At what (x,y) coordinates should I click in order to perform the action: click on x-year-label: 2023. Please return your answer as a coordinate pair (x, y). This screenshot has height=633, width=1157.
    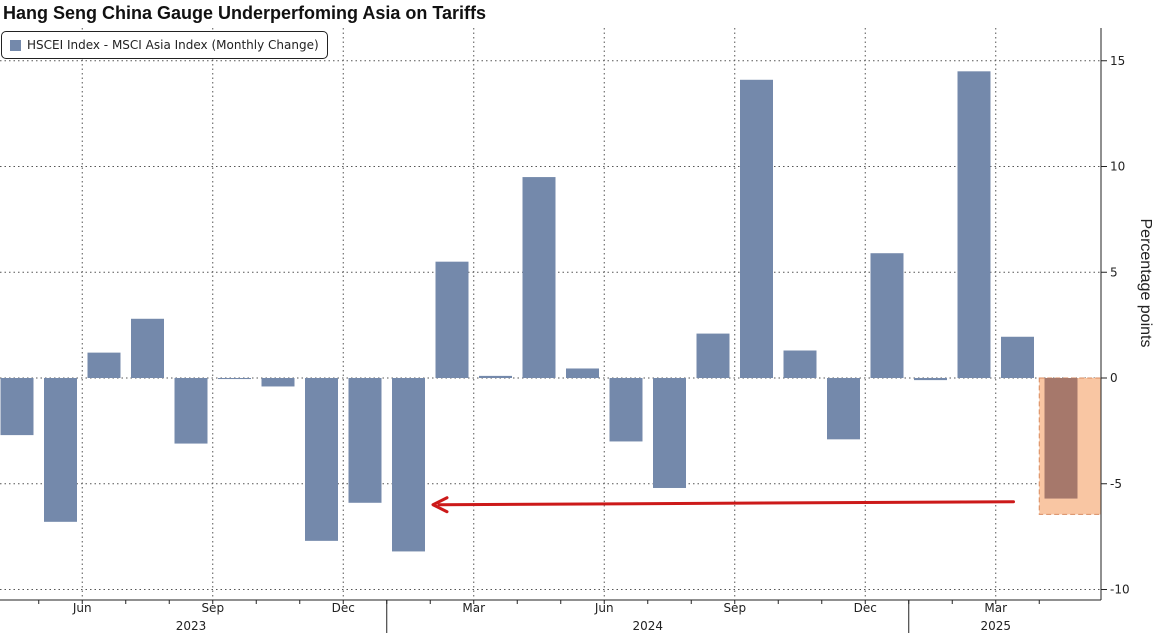
    Looking at the image, I should click on (191, 626).